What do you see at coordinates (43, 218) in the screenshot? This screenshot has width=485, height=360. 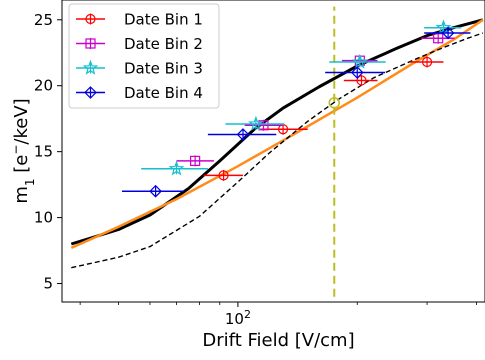 I see `y-tick-label: 10` at bounding box center [43, 218].